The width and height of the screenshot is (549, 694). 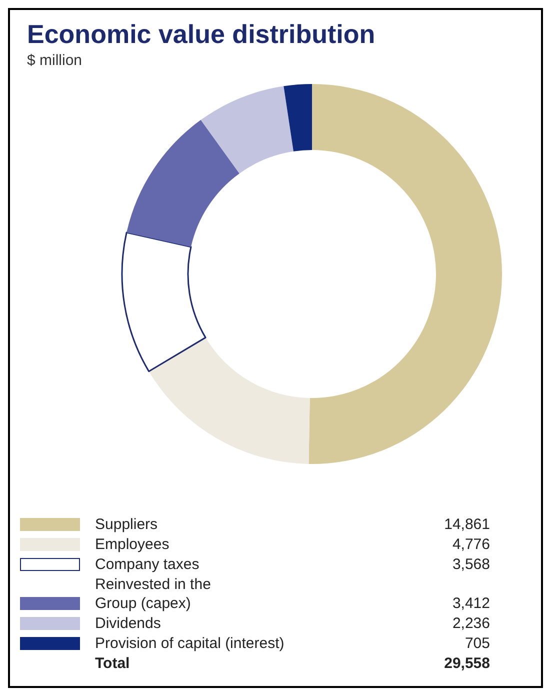 I want to click on data-label: 2,236, so click(x=470, y=623).